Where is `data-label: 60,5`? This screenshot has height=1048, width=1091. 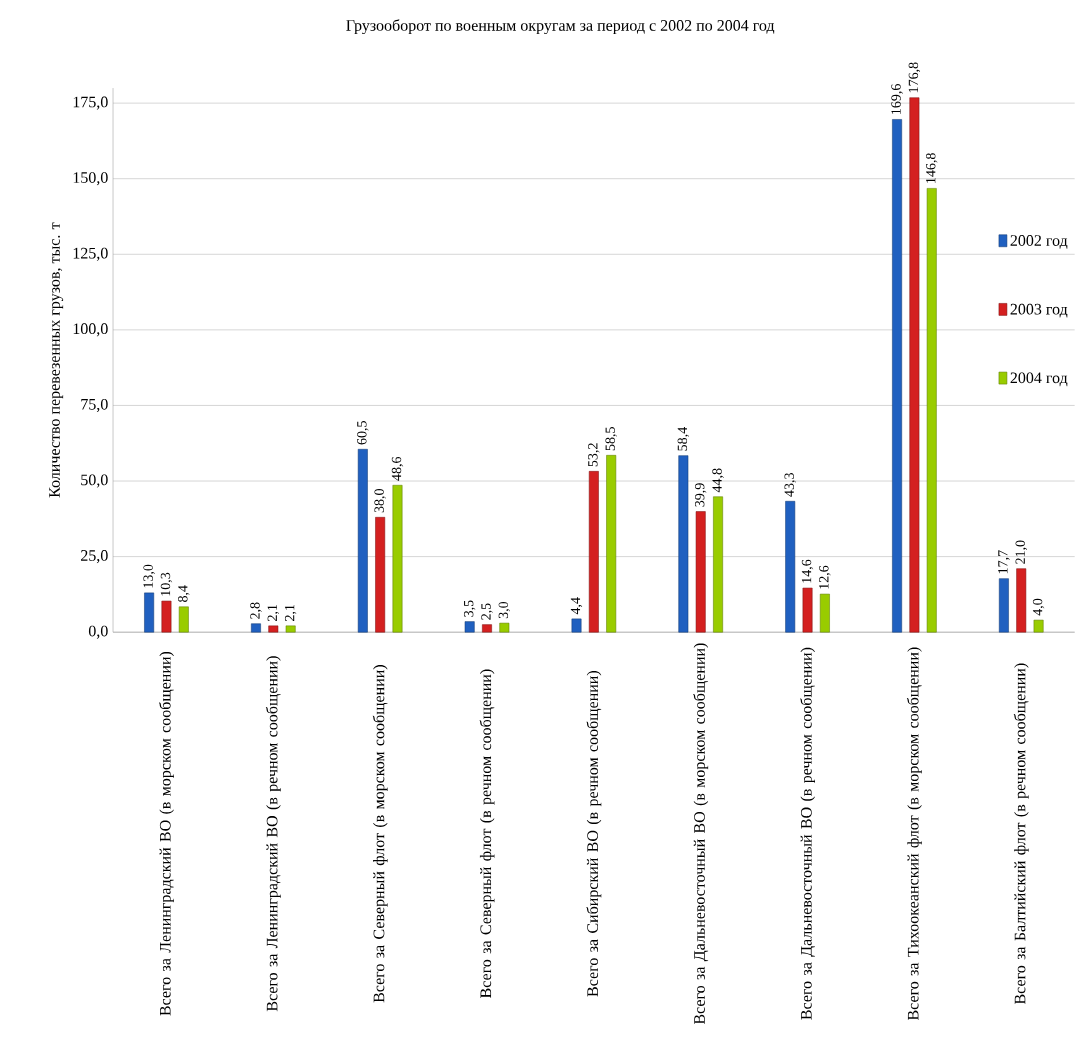
data-label: 60,5 is located at coordinates (363, 432).